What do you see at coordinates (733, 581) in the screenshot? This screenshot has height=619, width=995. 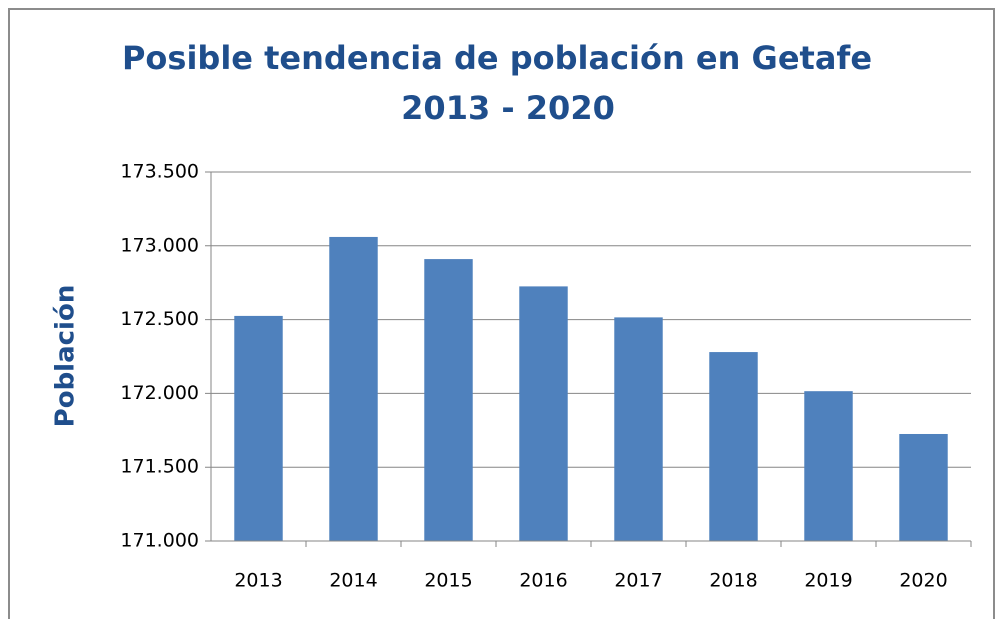 I see `x-tick-label: 2018` at bounding box center [733, 581].